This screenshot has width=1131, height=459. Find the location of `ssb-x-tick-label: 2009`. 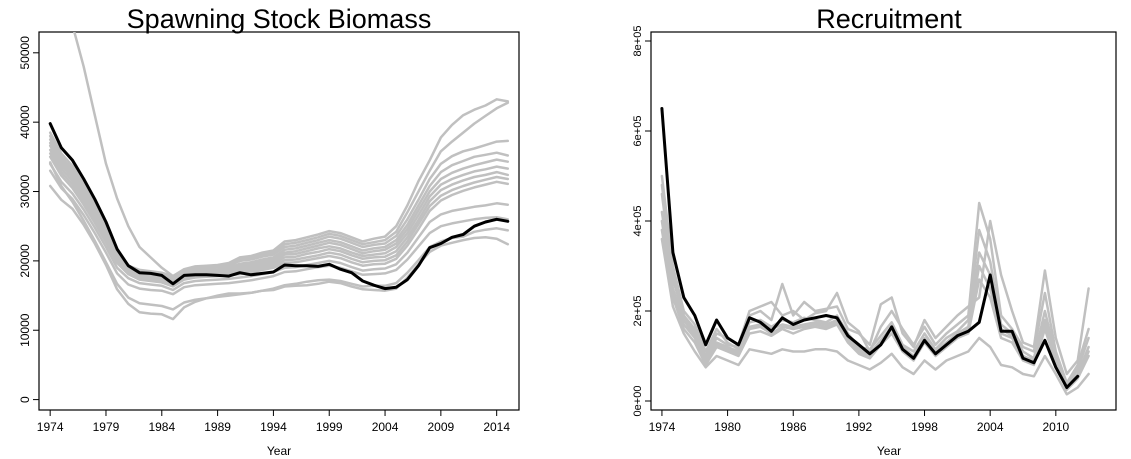

ssb-x-tick-label: 2009 is located at coordinates (441, 427).